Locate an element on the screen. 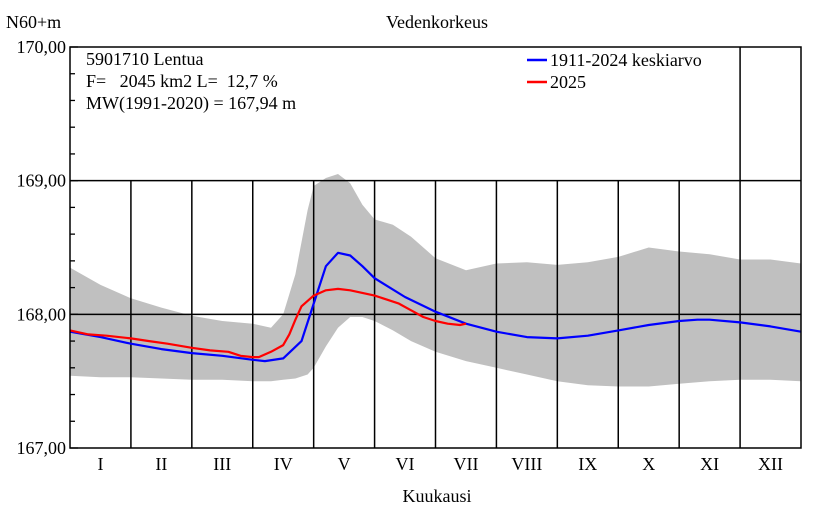  info-line: 5901710 Lentua is located at coordinates (144, 59).